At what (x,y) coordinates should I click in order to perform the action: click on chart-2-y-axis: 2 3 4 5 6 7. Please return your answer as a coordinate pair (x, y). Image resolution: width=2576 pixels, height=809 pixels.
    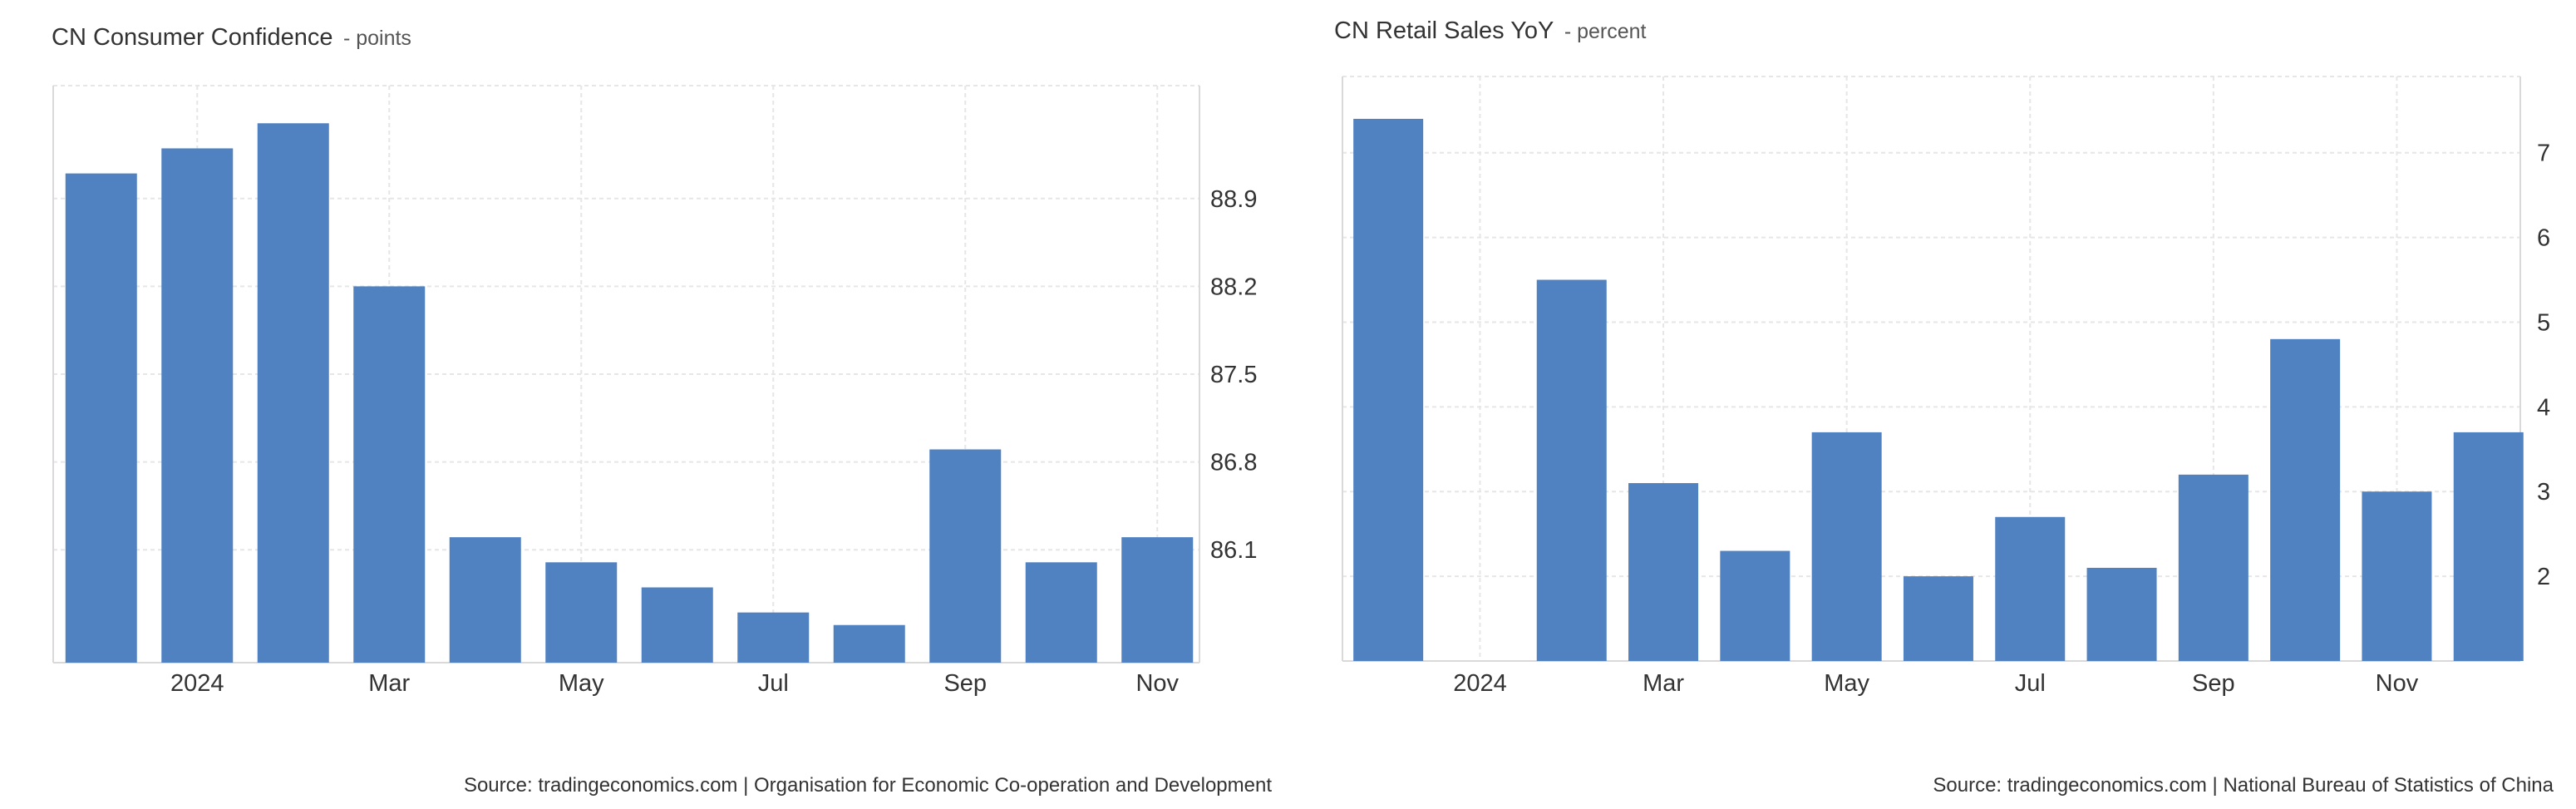
    Looking at the image, I should click on (2543, 365).